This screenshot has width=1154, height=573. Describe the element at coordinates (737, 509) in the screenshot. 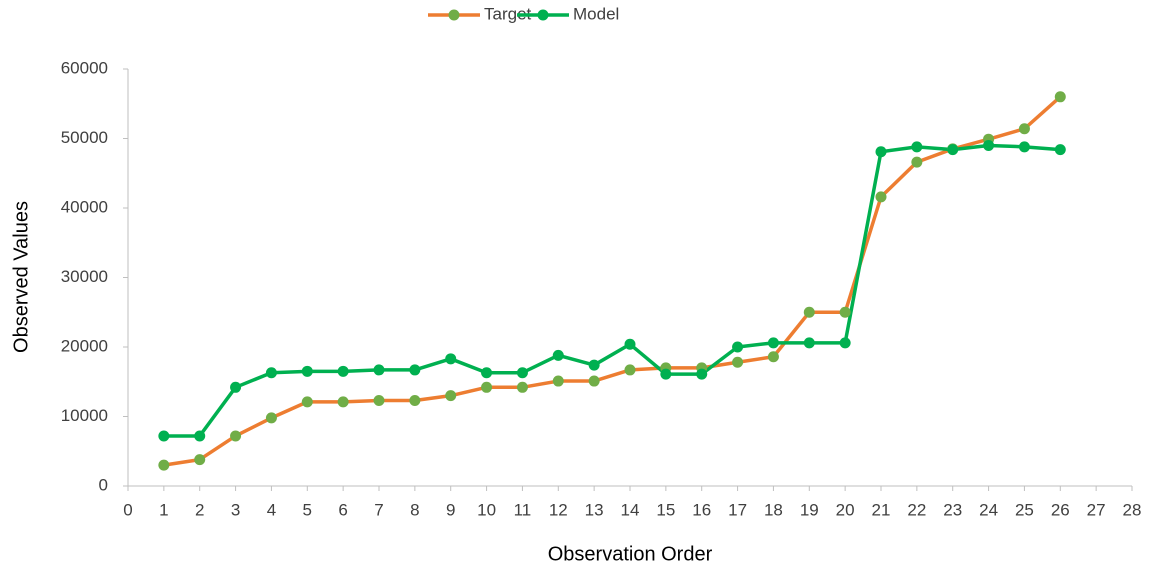

I see `x-tick-label: 17` at that location.